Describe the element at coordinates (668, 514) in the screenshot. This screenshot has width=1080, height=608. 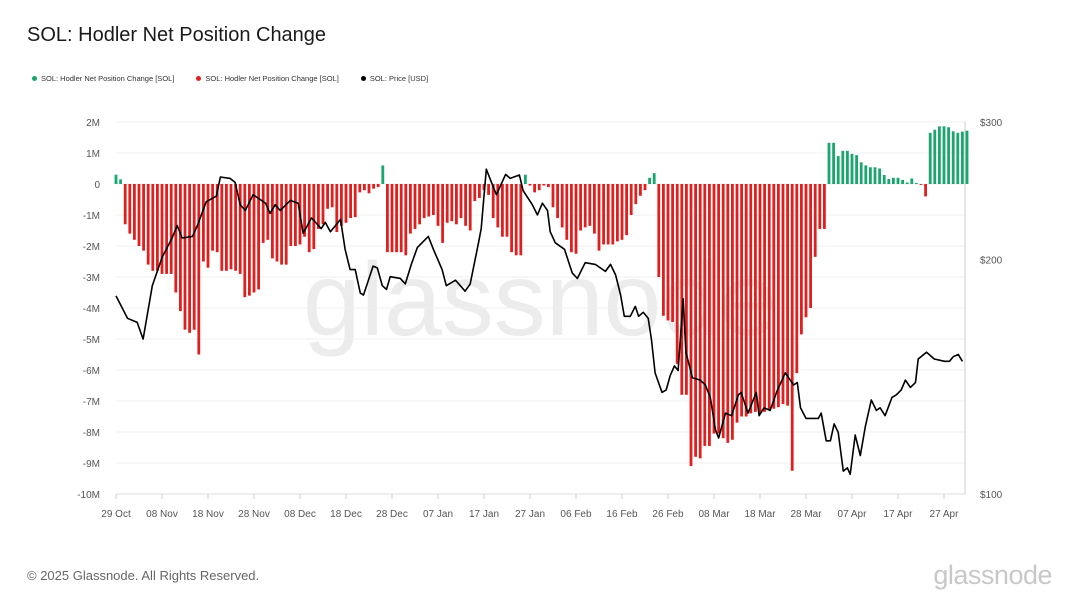
I see `x-tick-label: 26 Feb` at that location.